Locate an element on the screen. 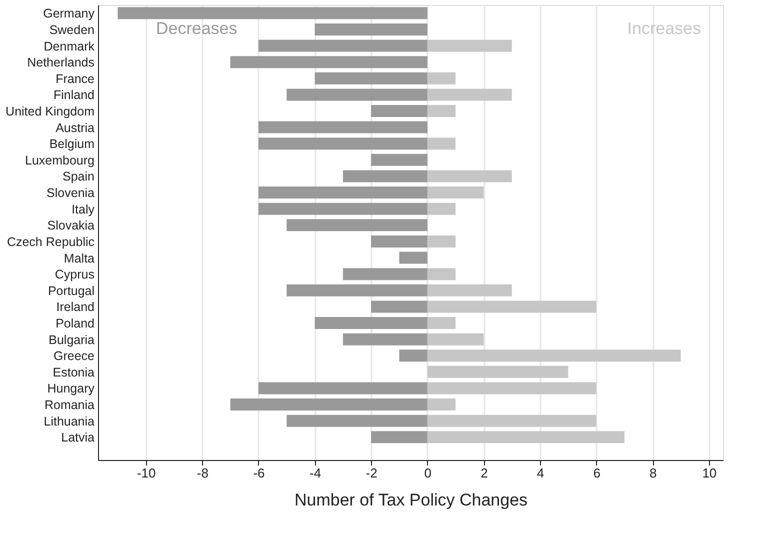 The height and width of the screenshot is (548, 770). y-tick-label: France is located at coordinates (75, 79).